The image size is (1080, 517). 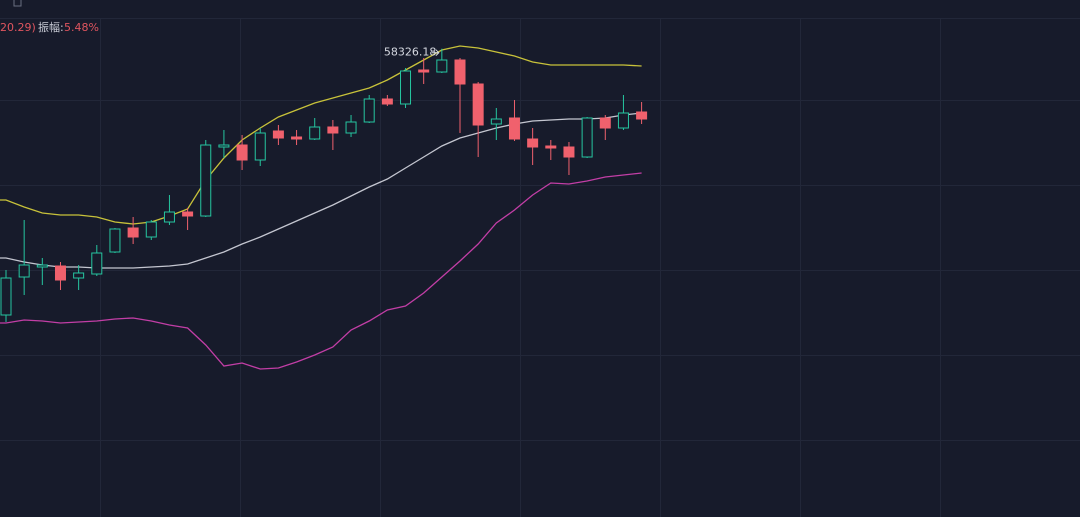 I want to click on amplitude-value: 5.48%, so click(x=81, y=27).